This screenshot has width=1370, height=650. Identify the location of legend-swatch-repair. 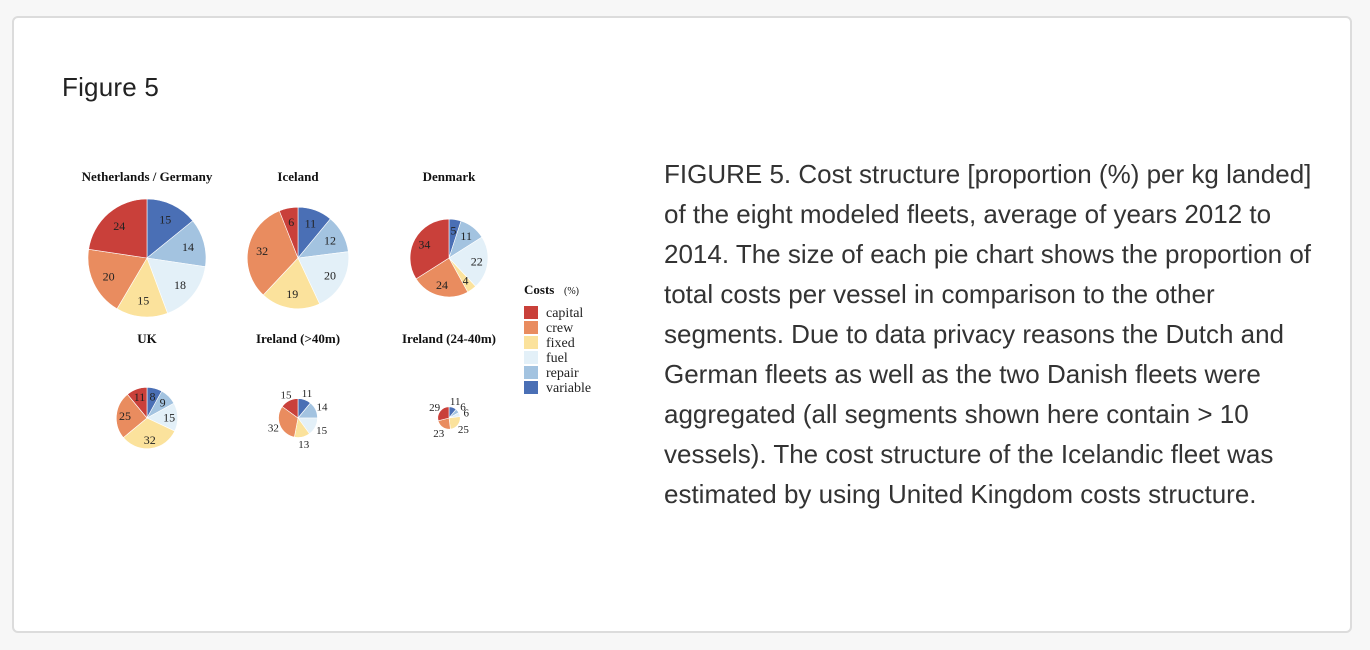
(531, 372).